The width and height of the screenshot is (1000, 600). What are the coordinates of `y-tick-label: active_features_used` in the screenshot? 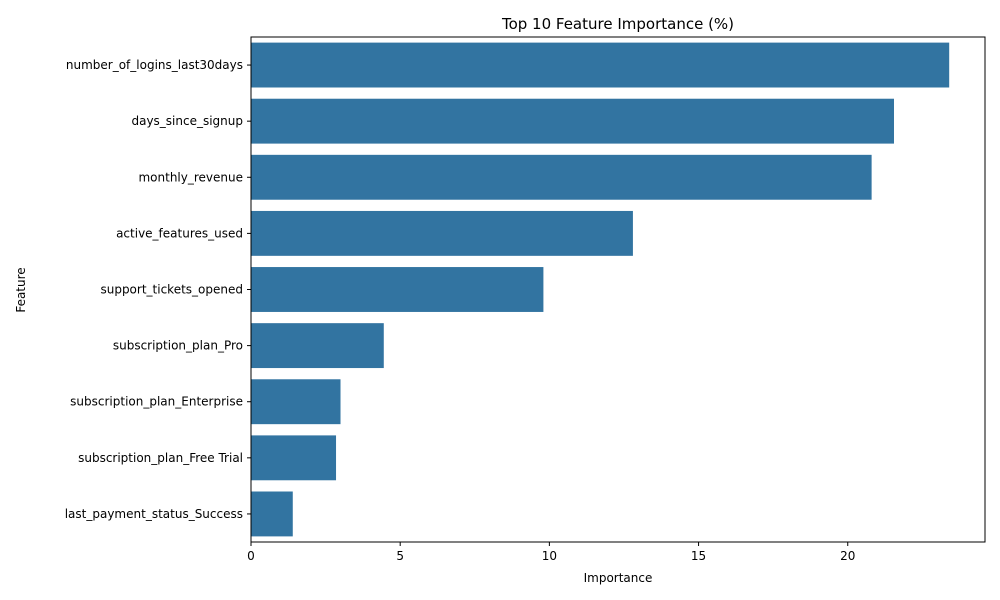 It's located at (179, 233).